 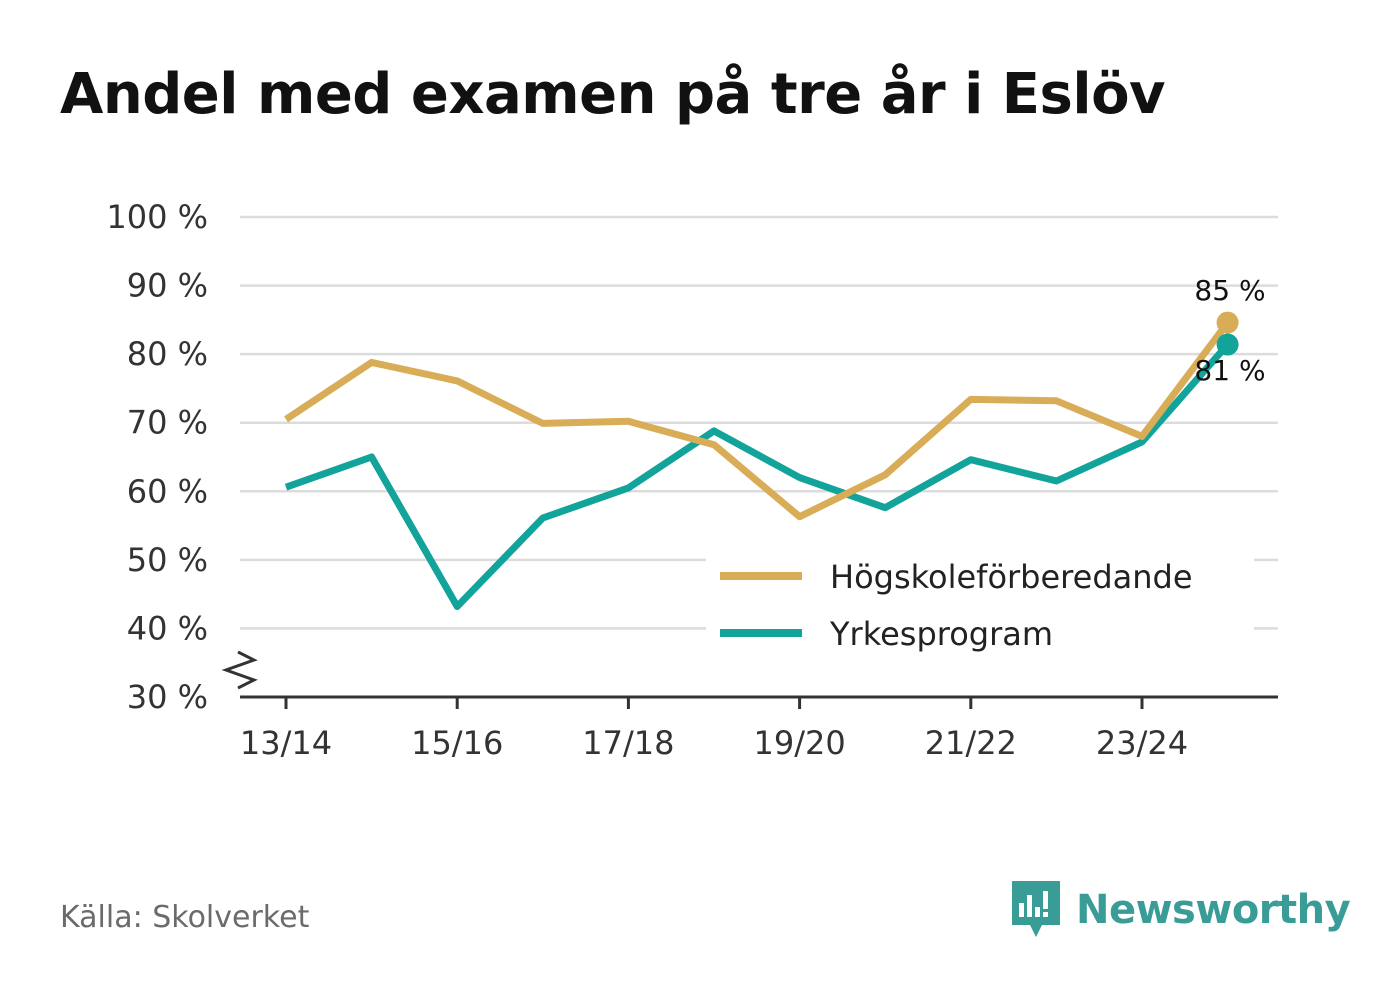 I want to click on legend-label-hogskoleforberedande: Högskoleförberedande, so click(x=1011, y=577).